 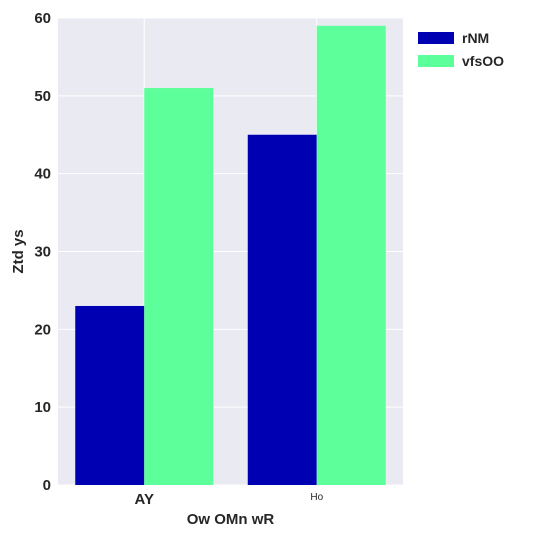 What do you see at coordinates (47, 485) in the screenshot?
I see `y-tick-label-0: 0` at bounding box center [47, 485].